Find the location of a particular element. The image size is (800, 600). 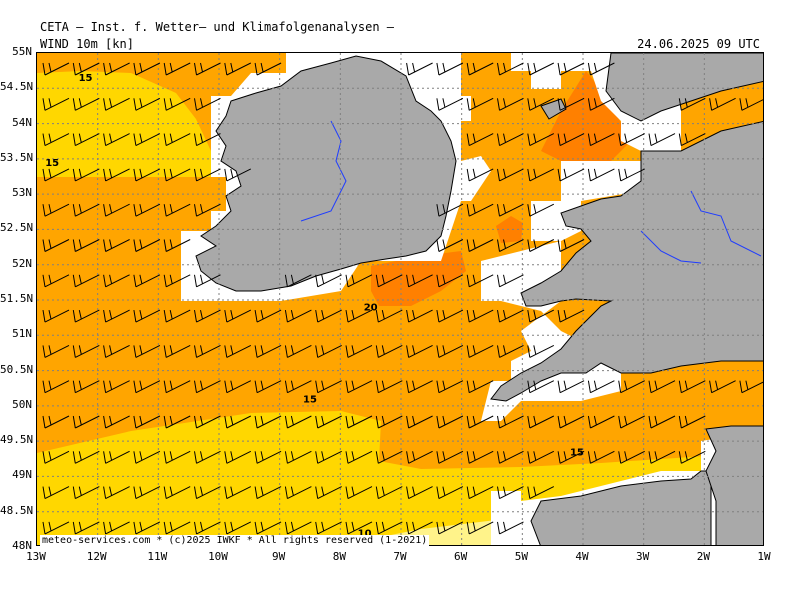

lat-tick-label: 48N is located at coordinates (22, 545).